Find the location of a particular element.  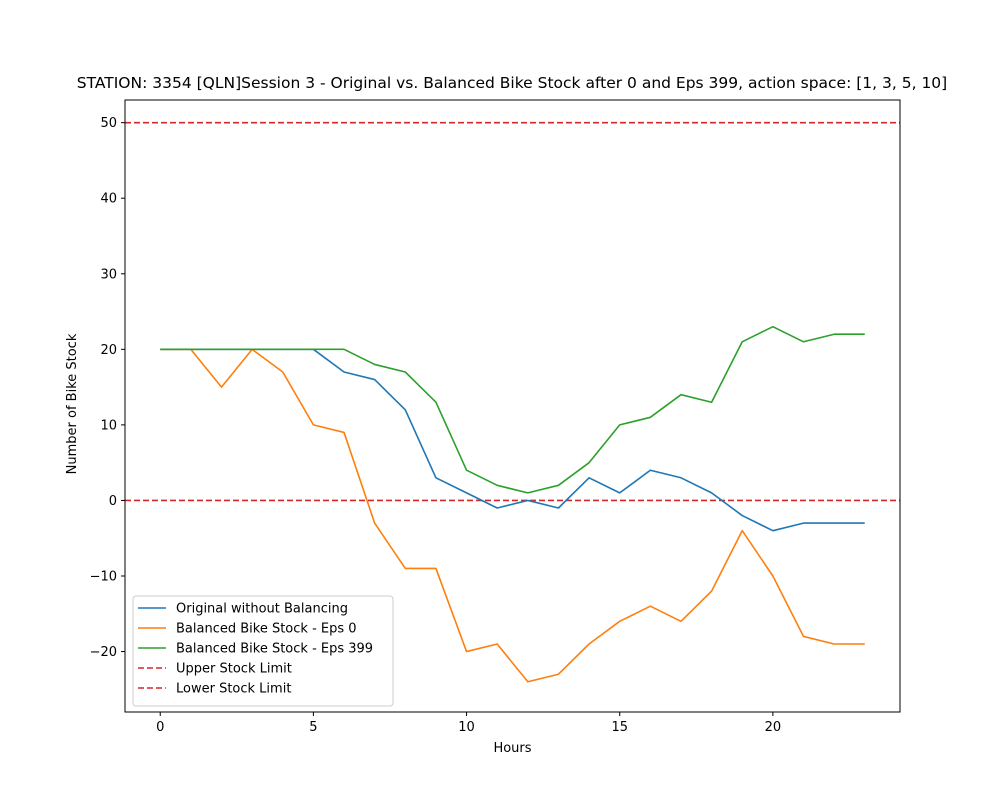

y-tick-label: 50 is located at coordinates (108, 123).